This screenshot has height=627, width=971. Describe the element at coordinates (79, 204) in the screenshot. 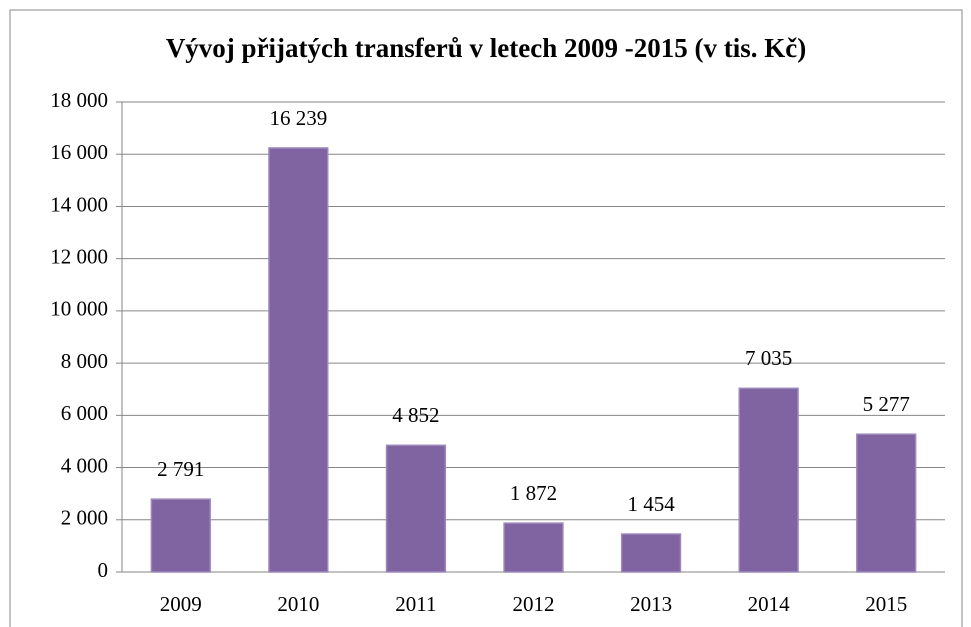

I see `y-tick-label: 14 000` at that location.